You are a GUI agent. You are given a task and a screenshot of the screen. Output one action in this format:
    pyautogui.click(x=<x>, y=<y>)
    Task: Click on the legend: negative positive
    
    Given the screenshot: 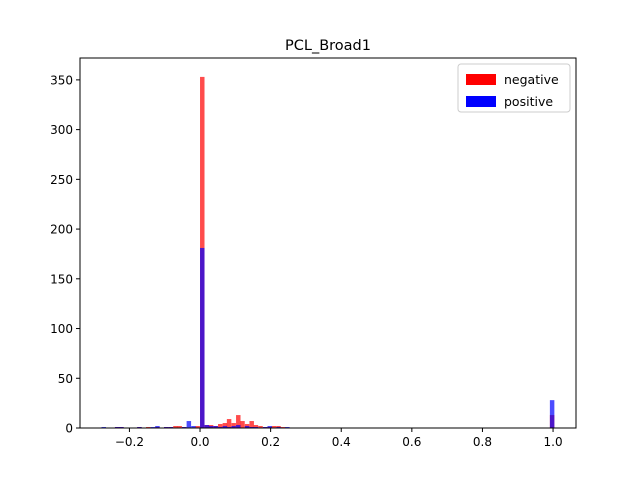 What is the action you would take?
    pyautogui.click(x=514, y=88)
    